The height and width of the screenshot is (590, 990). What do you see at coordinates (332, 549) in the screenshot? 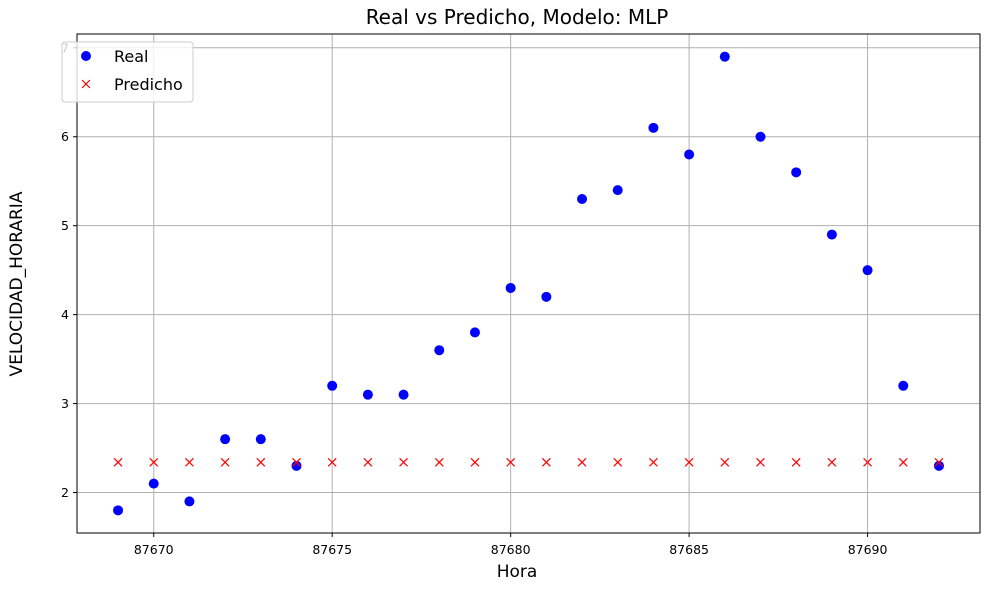
I see `x-tick-label: 87675` at bounding box center [332, 549].